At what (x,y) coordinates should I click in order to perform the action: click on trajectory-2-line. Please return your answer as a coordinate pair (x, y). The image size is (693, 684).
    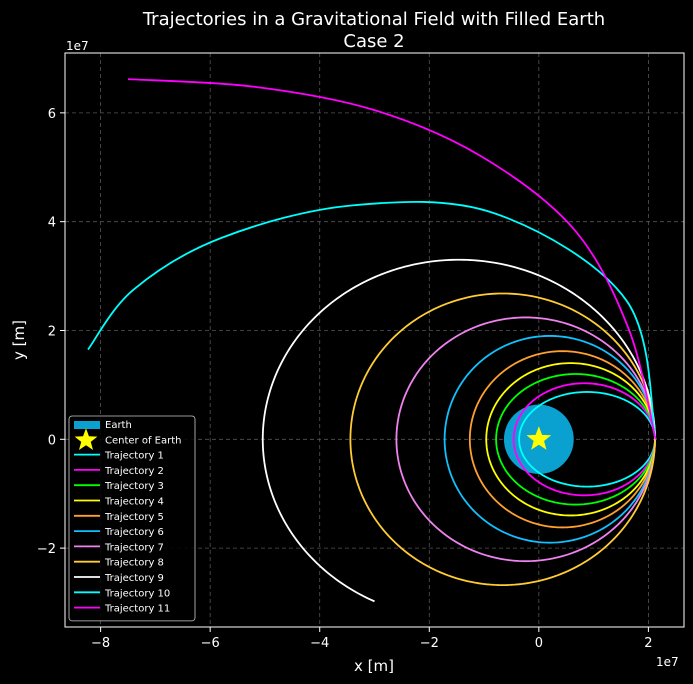
    Looking at the image, I should click on (584, 439).